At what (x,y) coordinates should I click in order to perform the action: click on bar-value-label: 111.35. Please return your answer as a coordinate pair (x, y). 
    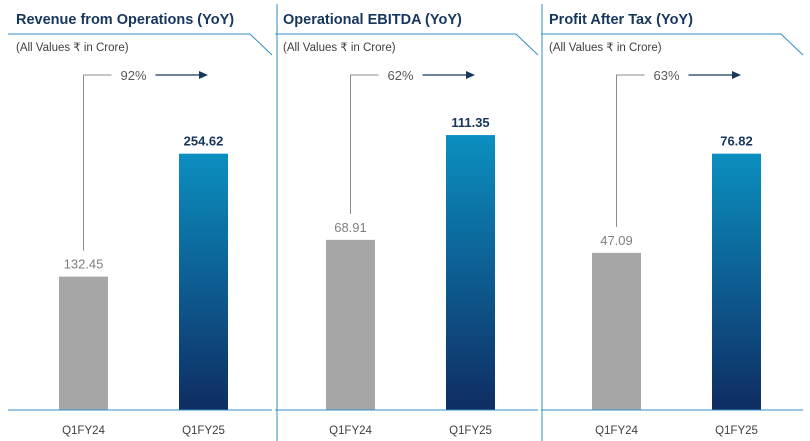
    Looking at the image, I should click on (470, 122).